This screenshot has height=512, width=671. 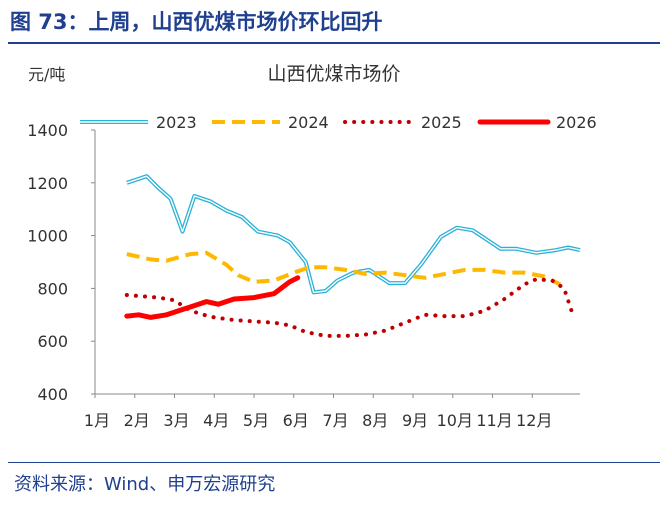 What do you see at coordinates (375, 420) in the screenshot?
I see `x-tick-label: 8月` at bounding box center [375, 420].